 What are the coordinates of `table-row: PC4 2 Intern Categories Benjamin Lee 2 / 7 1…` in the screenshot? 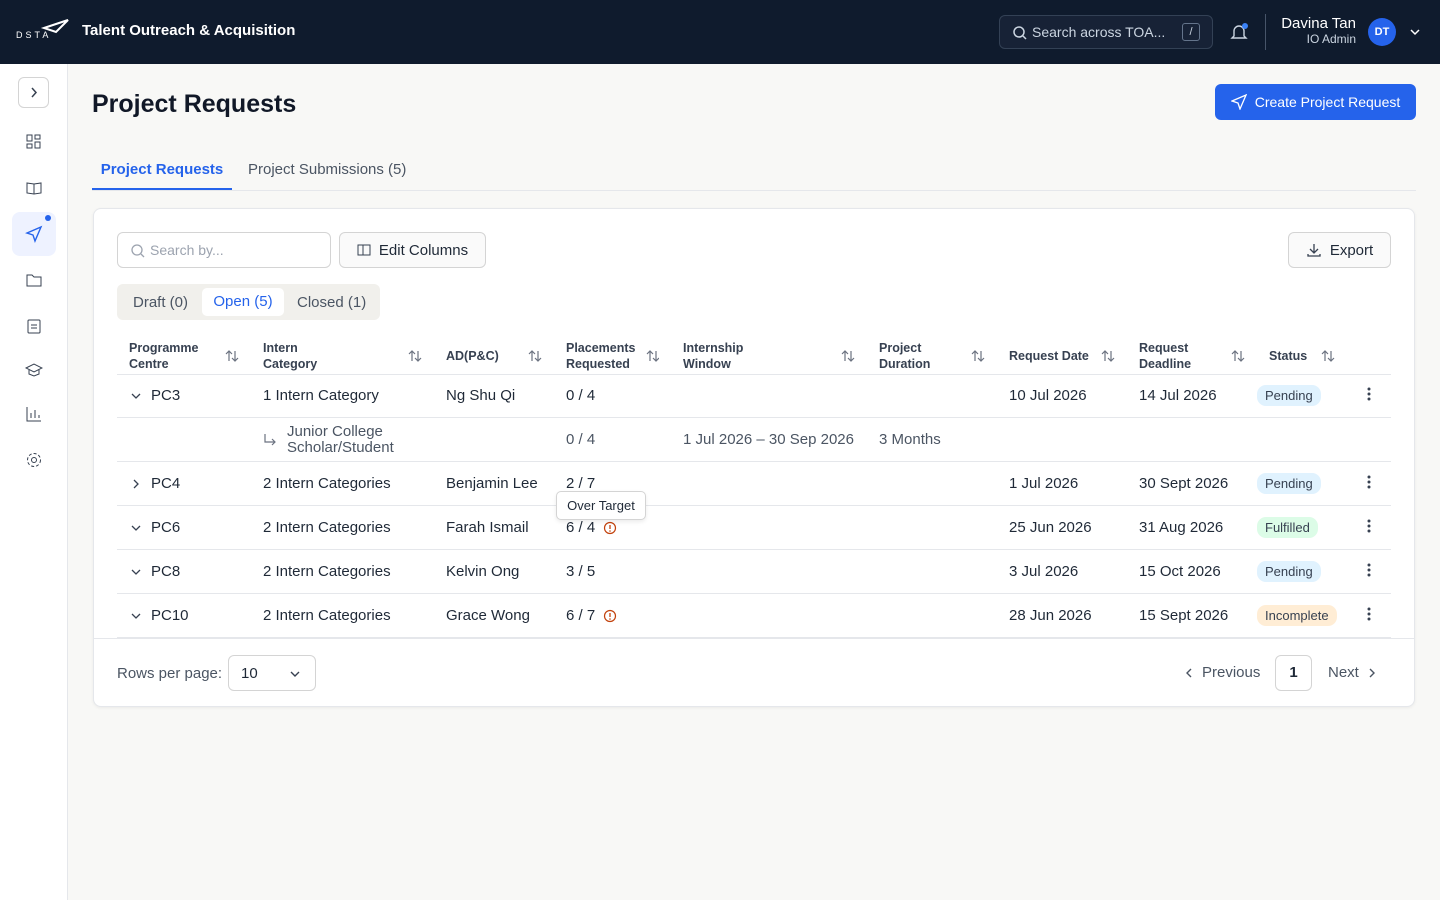 It's located at (754, 484).